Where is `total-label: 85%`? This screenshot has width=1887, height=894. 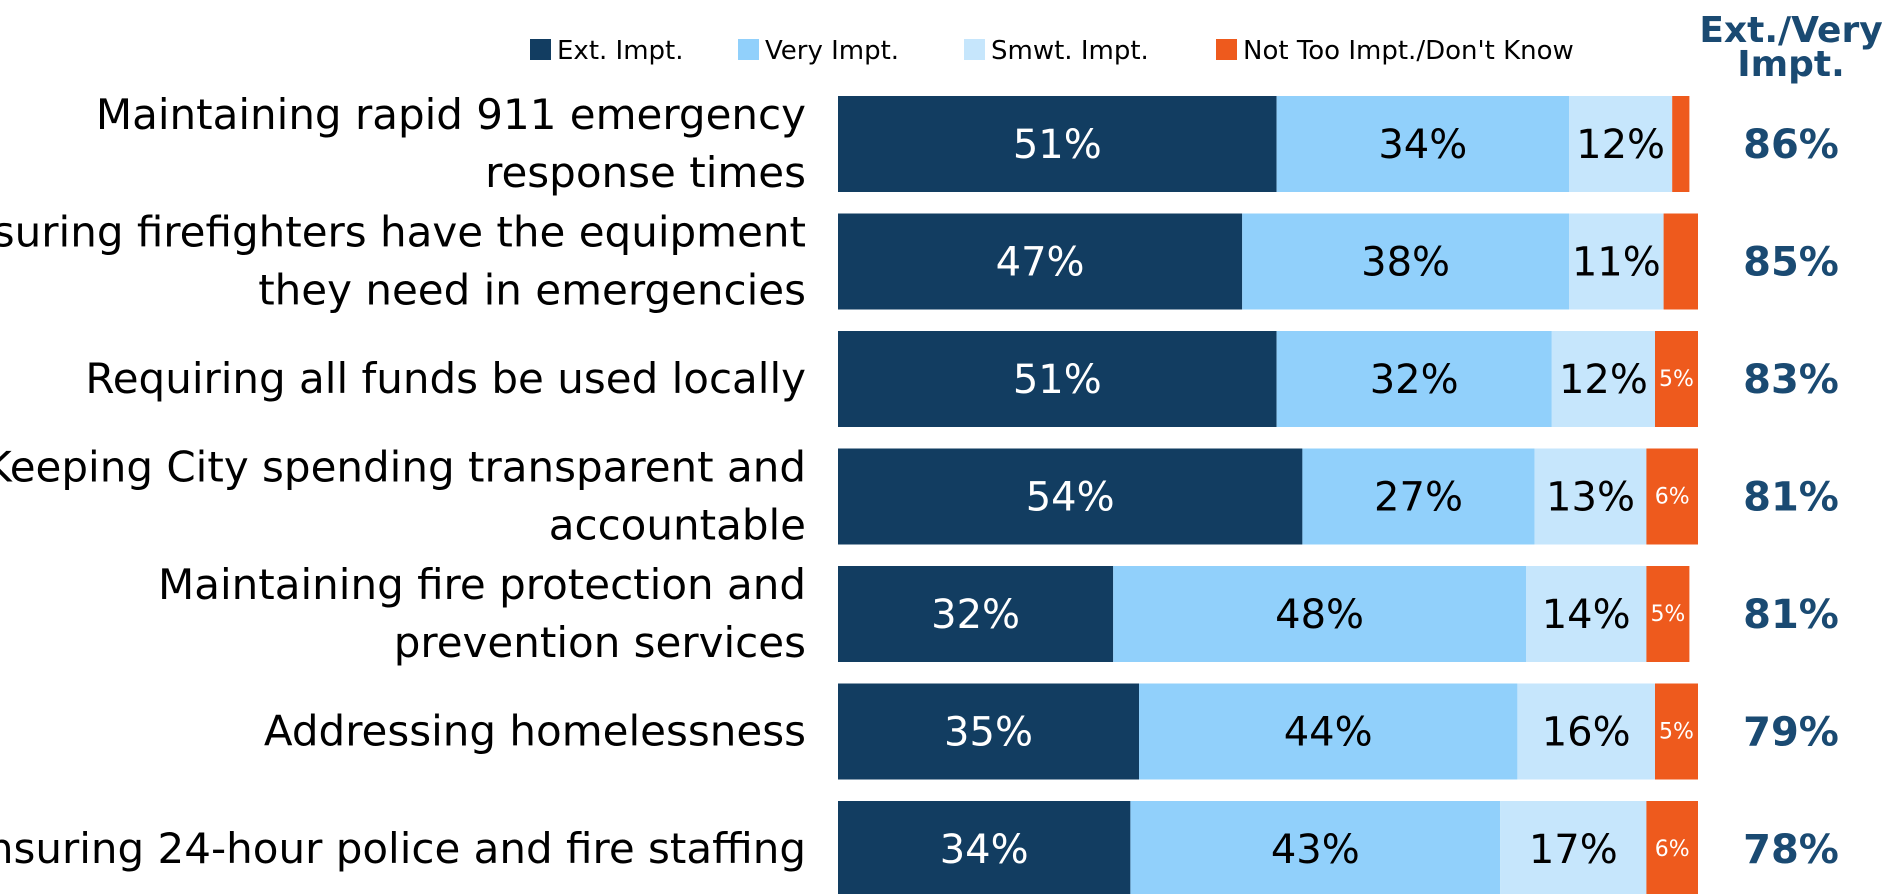
total-label: 85% is located at coordinates (1791, 263).